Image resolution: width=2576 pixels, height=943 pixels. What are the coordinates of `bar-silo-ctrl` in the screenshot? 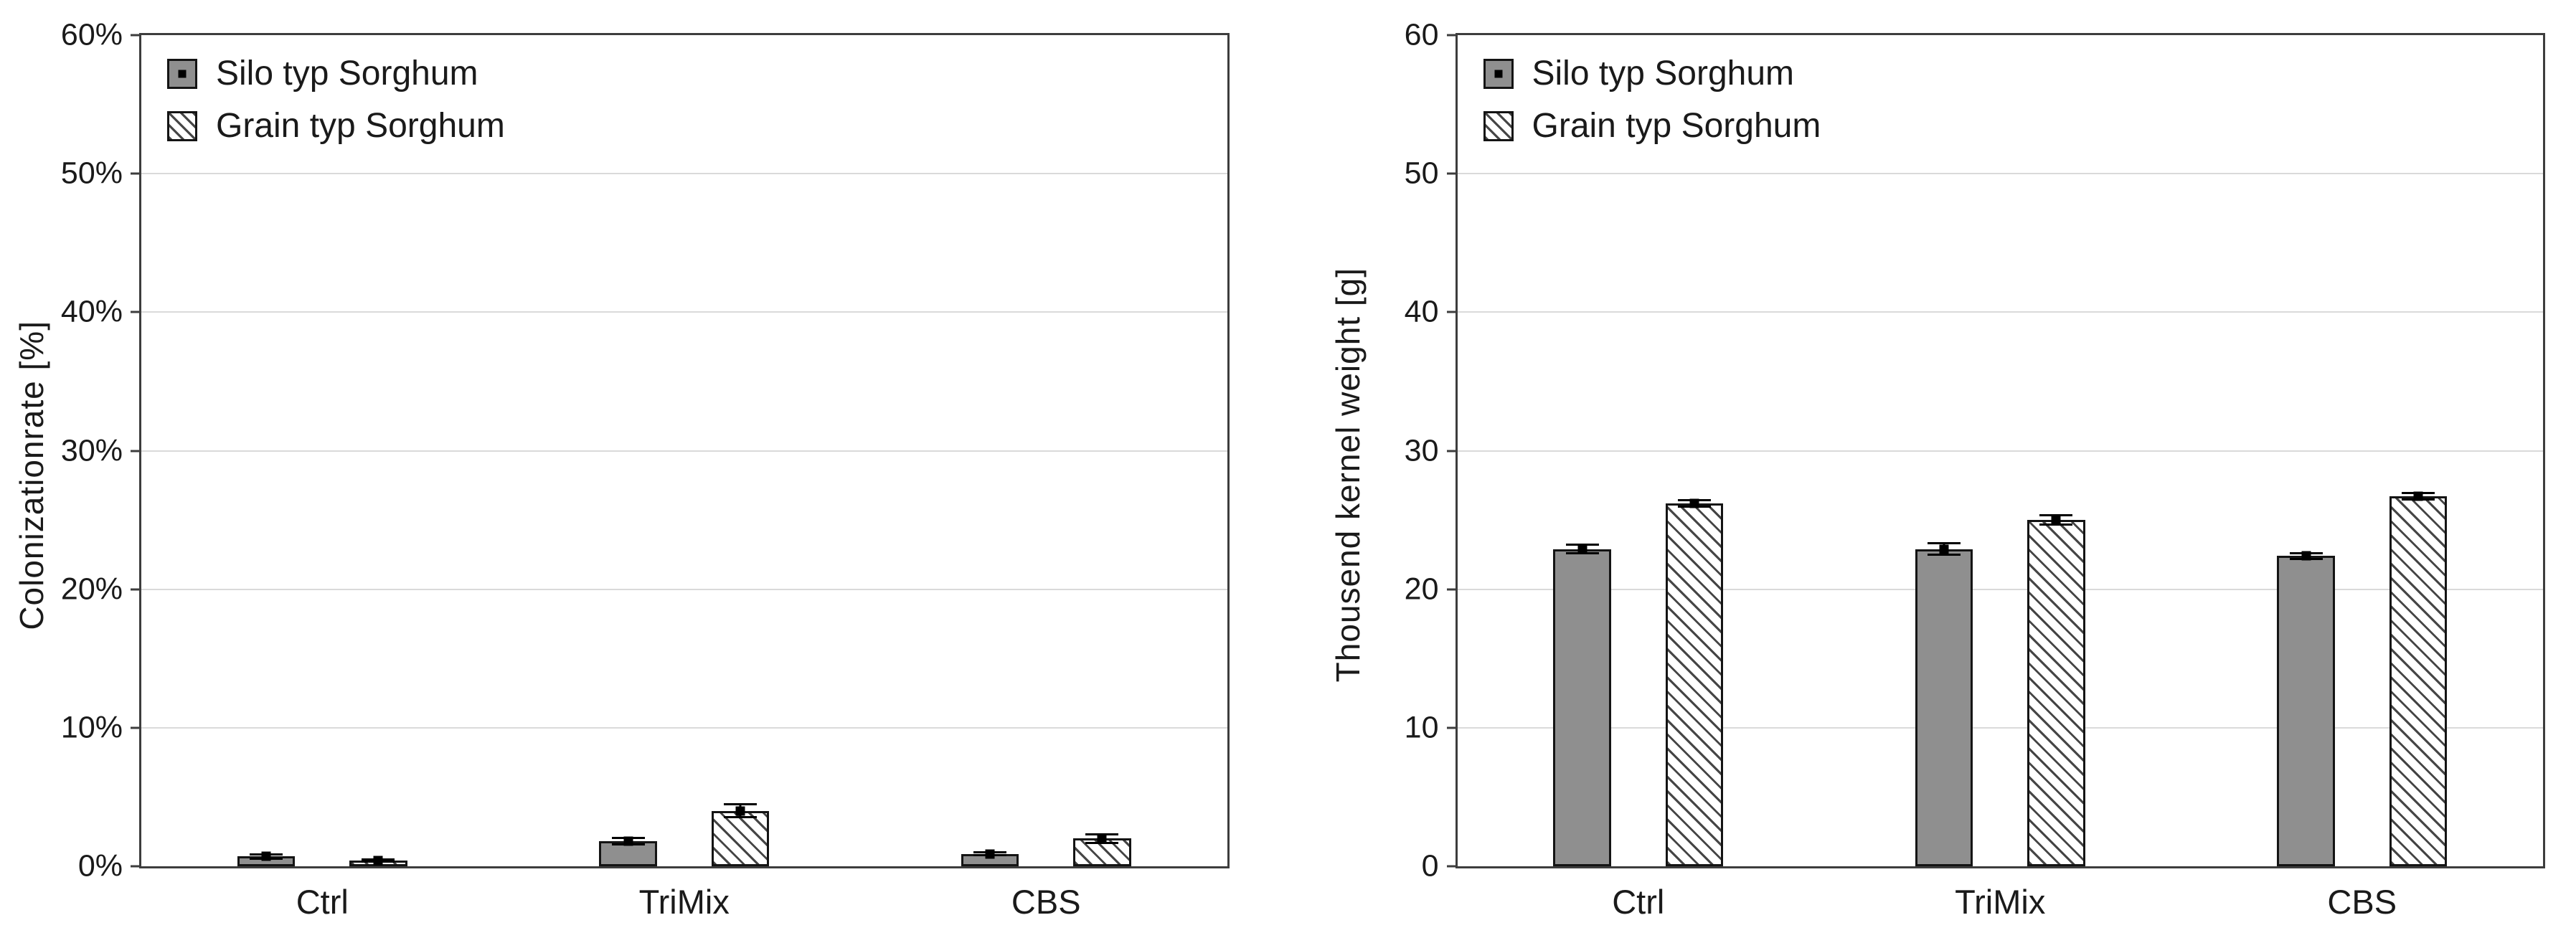 It's located at (1582, 707).